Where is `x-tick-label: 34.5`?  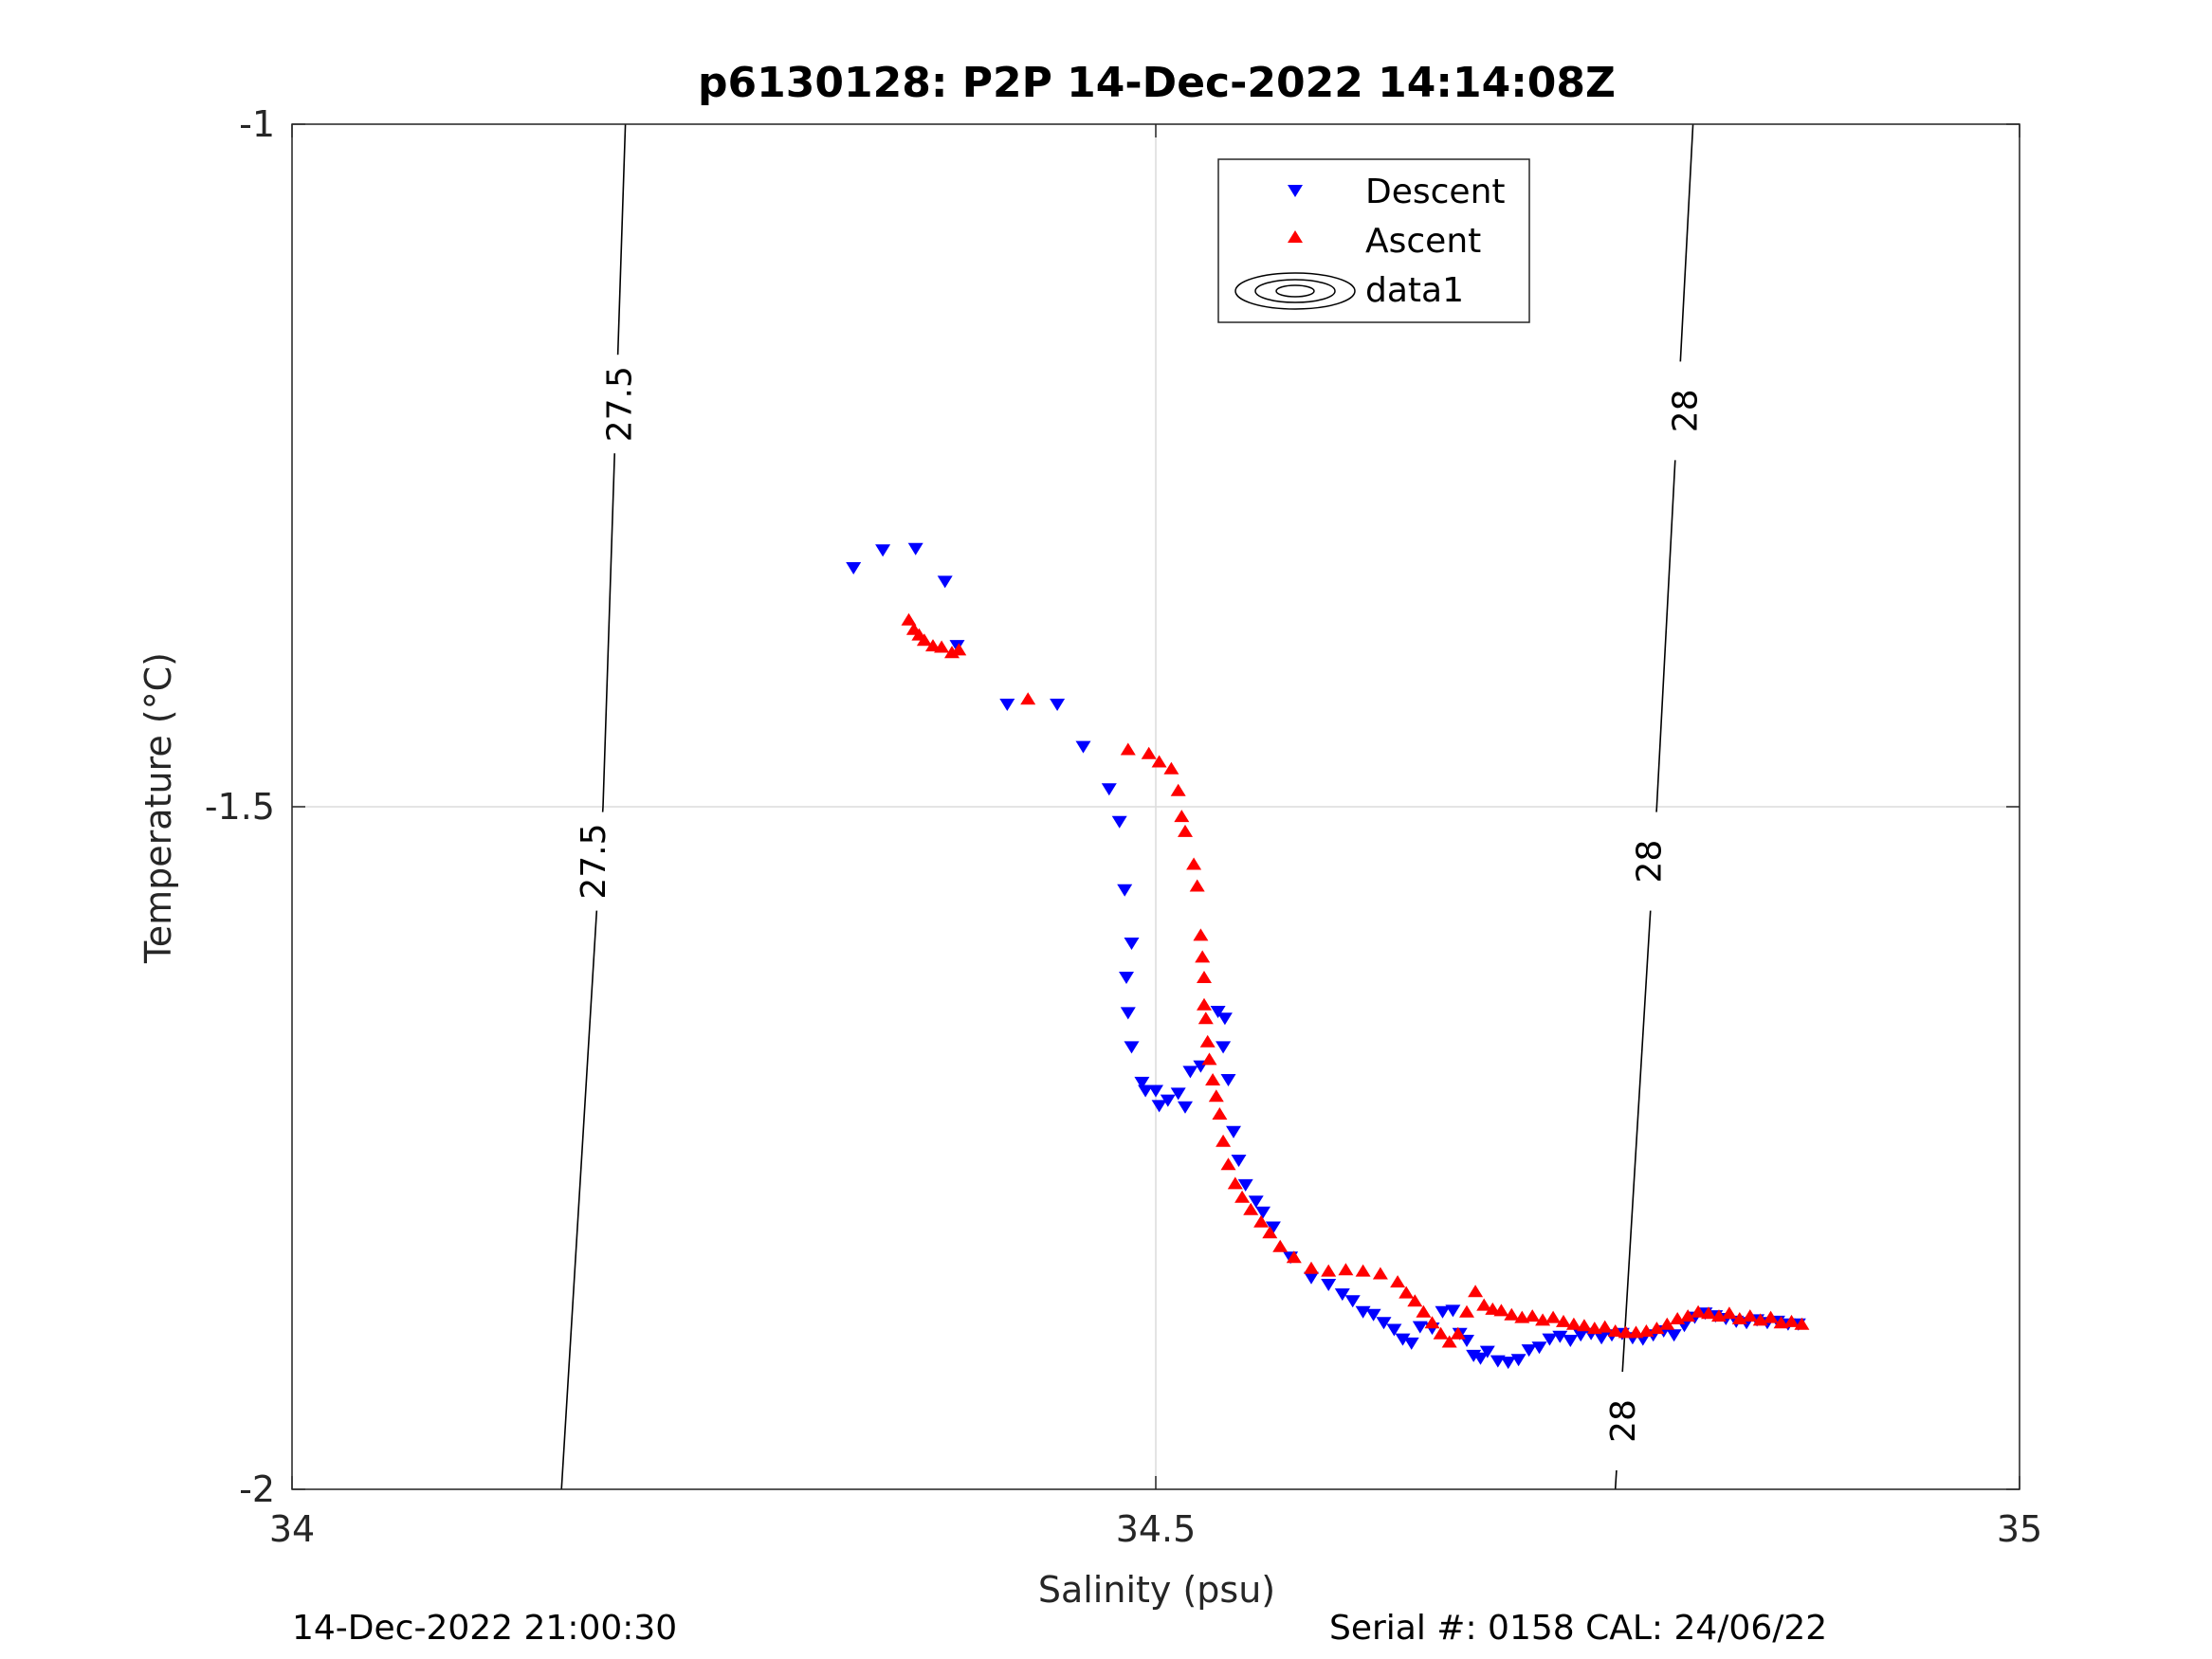 x-tick-label: 34.5 is located at coordinates (1156, 1529).